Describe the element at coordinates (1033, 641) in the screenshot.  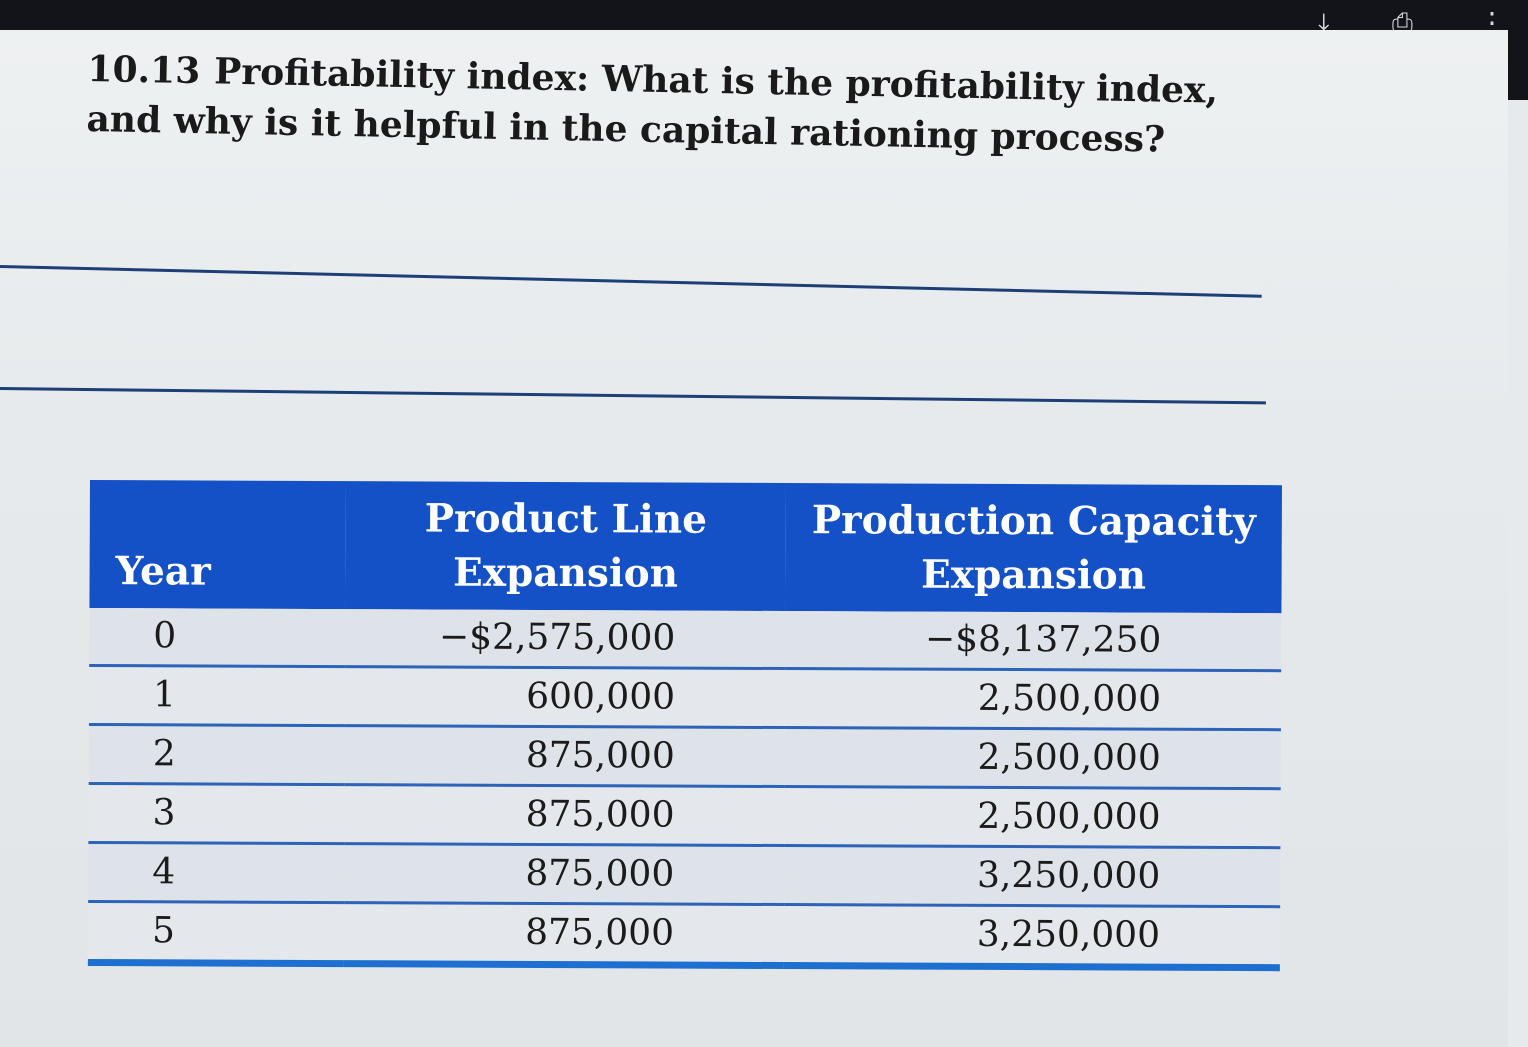
I see `production-capacity-cell: −$8,137,250` at that location.